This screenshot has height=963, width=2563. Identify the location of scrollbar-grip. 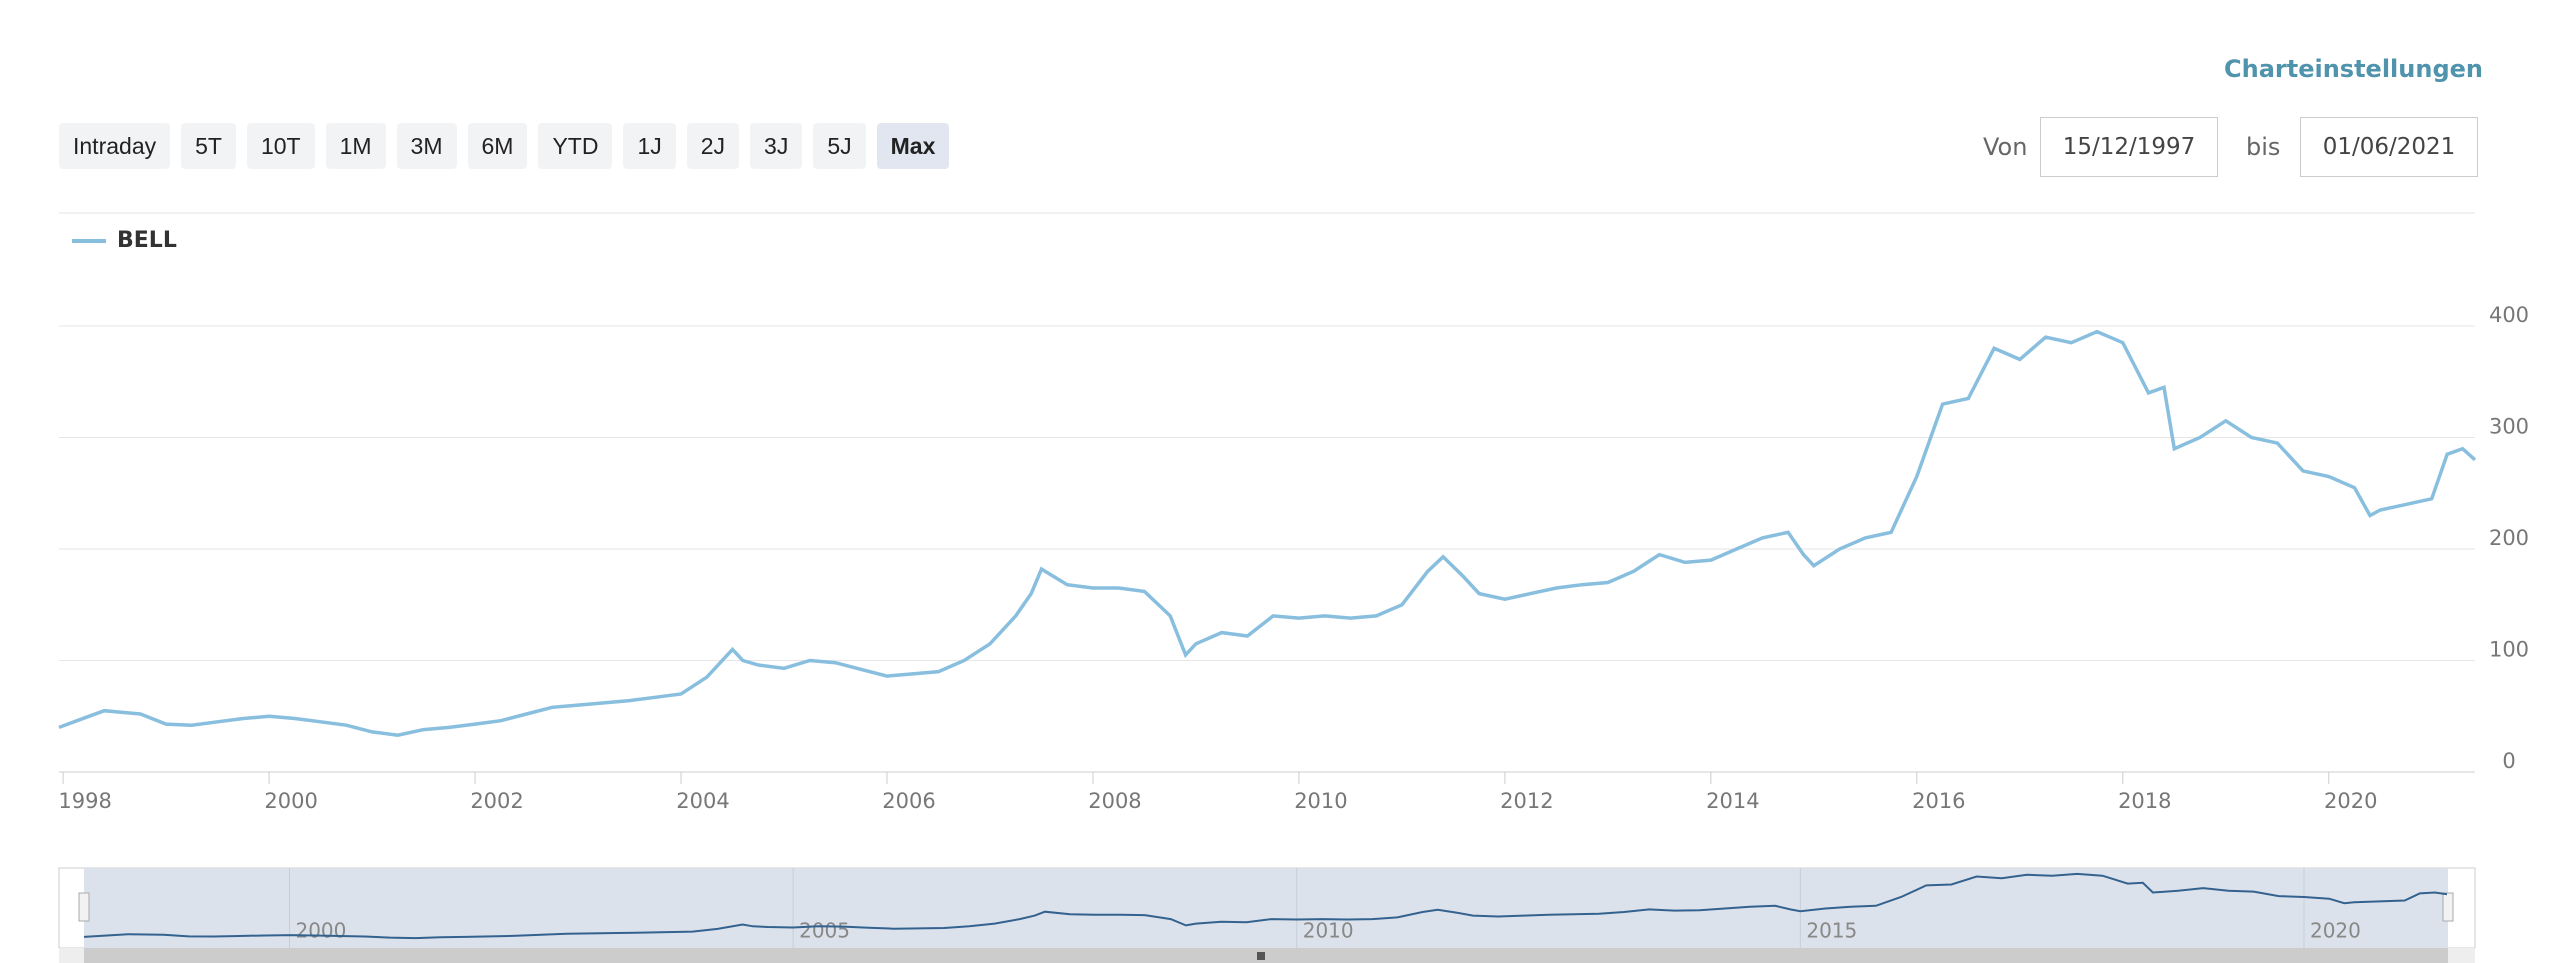
(1261, 956).